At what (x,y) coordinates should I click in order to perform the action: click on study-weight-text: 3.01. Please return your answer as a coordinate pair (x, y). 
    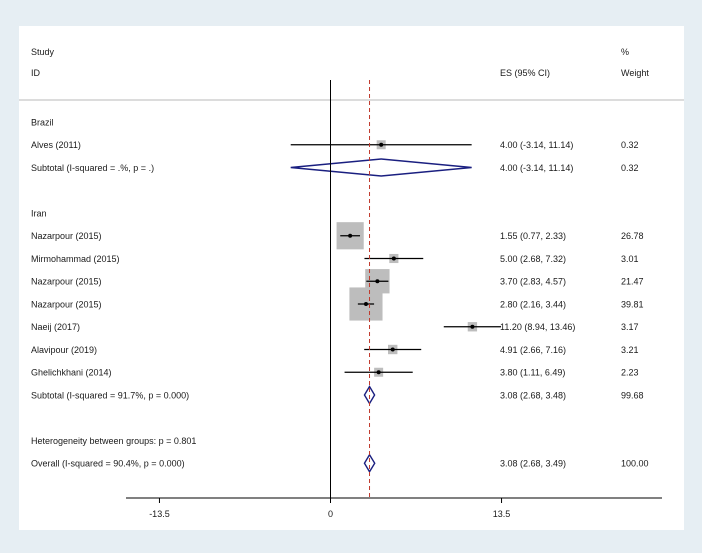
    Looking at the image, I should click on (630, 259).